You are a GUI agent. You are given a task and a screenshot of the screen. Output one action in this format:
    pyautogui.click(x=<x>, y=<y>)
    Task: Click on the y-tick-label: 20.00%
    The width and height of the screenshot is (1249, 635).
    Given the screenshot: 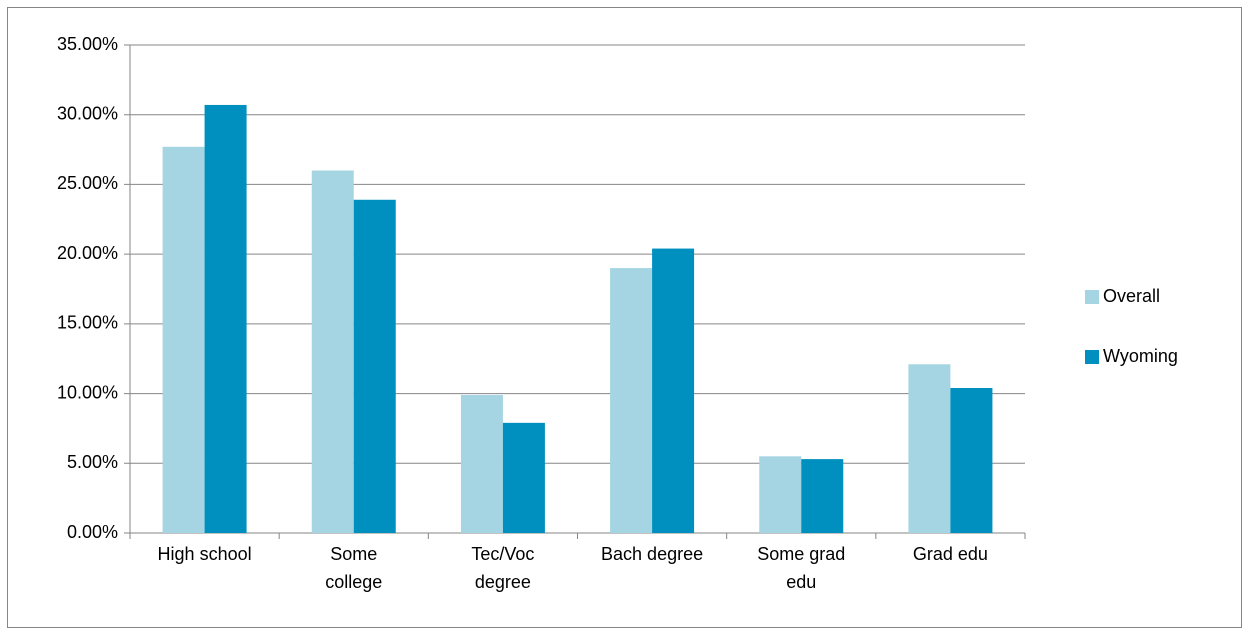 What is the action you would take?
    pyautogui.click(x=87, y=253)
    